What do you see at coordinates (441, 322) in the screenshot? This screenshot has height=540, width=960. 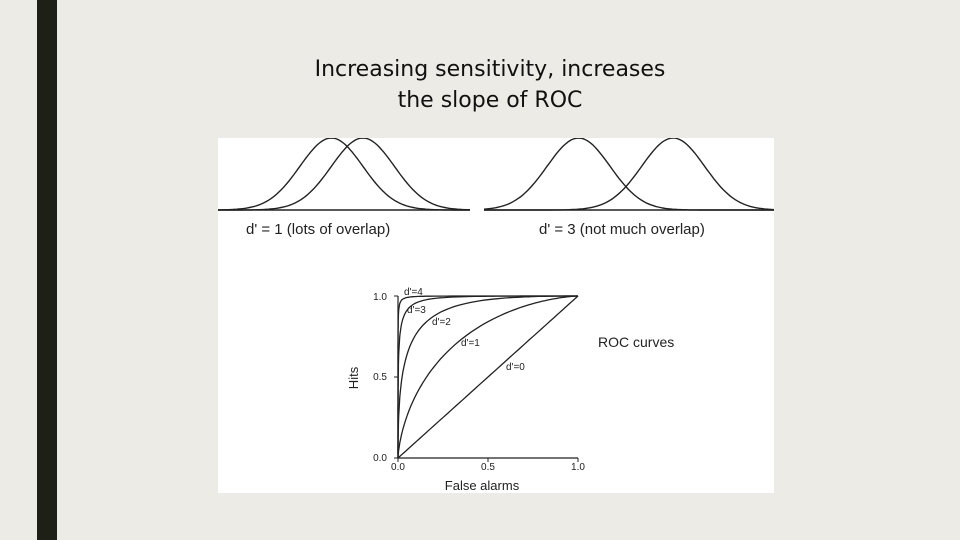 I see `roc-curve-label: d'=2` at bounding box center [441, 322].